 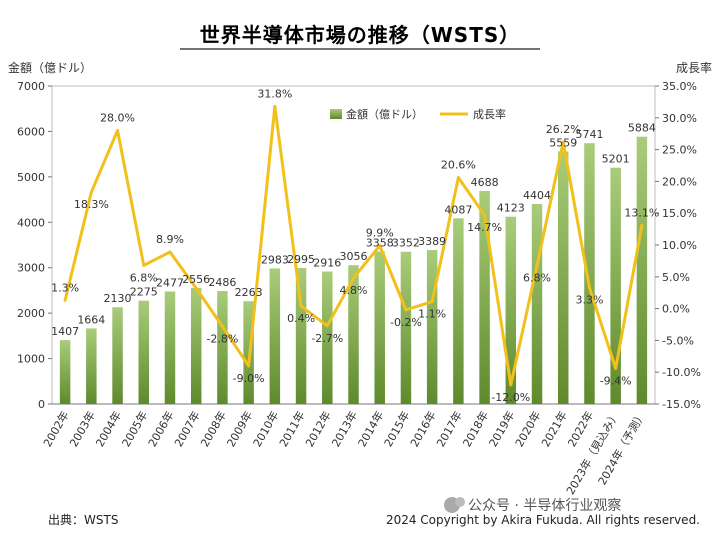 What do you see at coordinates (537, 195) in the screenshot?
I see `bar-value-label: 4404` at bounding box center [537, 195].